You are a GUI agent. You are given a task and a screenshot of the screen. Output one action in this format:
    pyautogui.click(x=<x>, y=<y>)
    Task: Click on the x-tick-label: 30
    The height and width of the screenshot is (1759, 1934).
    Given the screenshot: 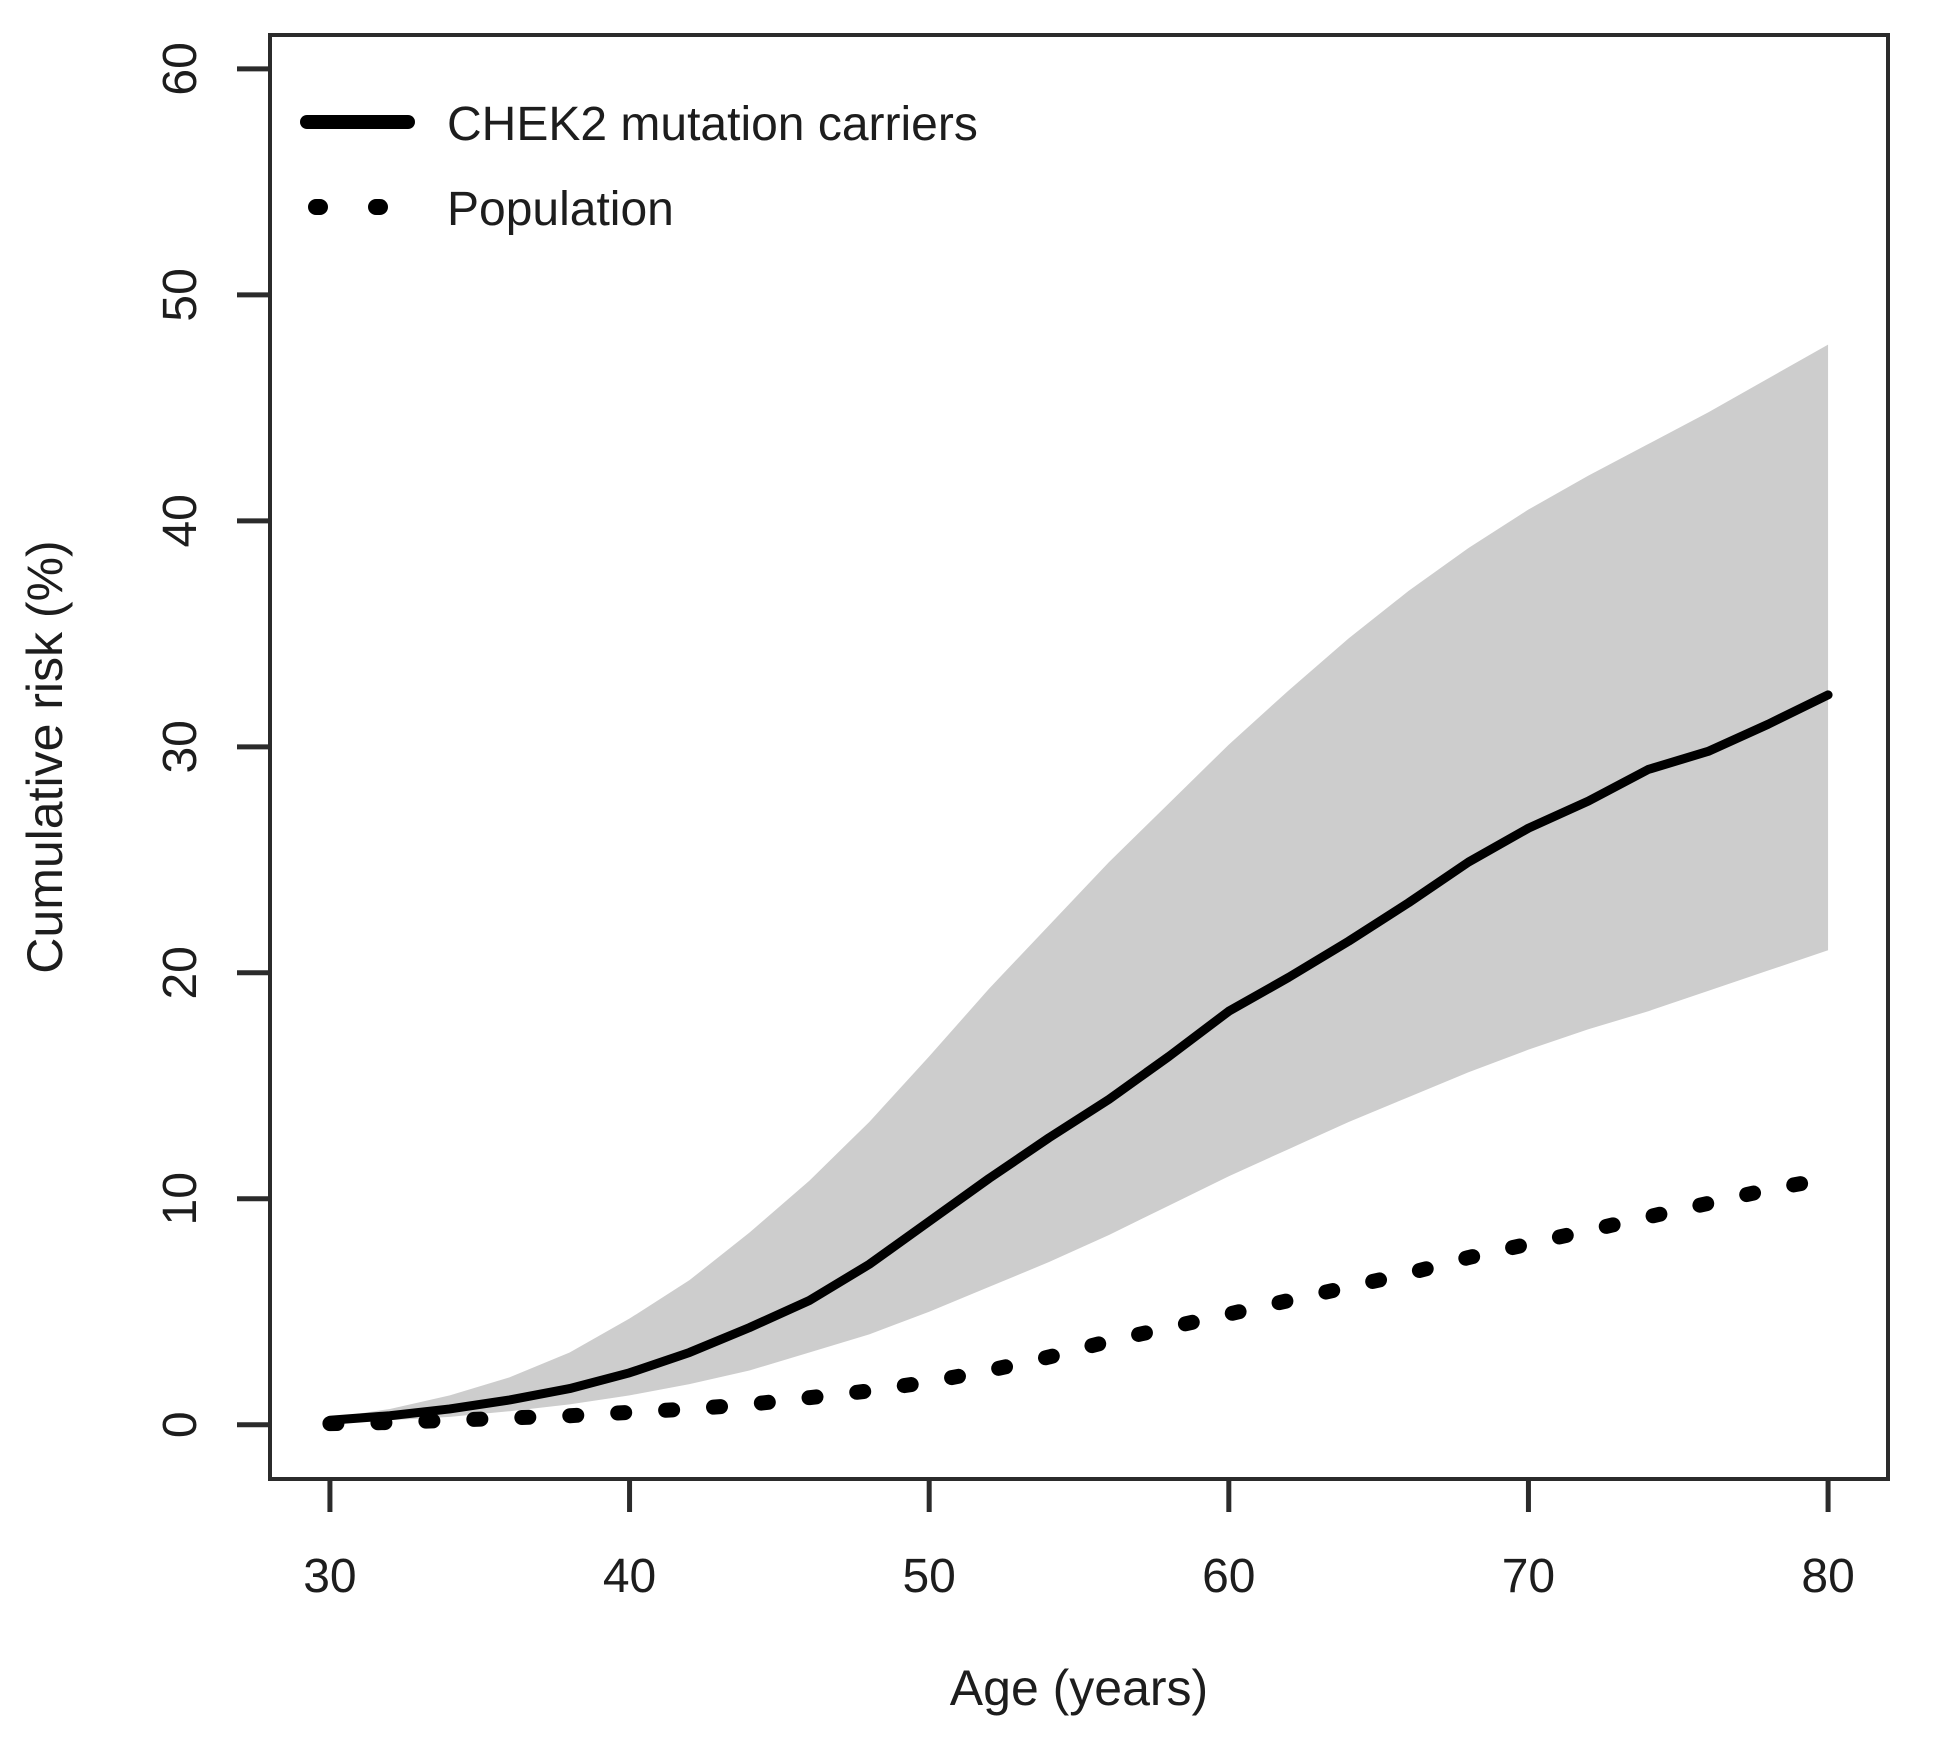 What is the action you would take?
    pyautogui.click(x=329, y=1576)
    